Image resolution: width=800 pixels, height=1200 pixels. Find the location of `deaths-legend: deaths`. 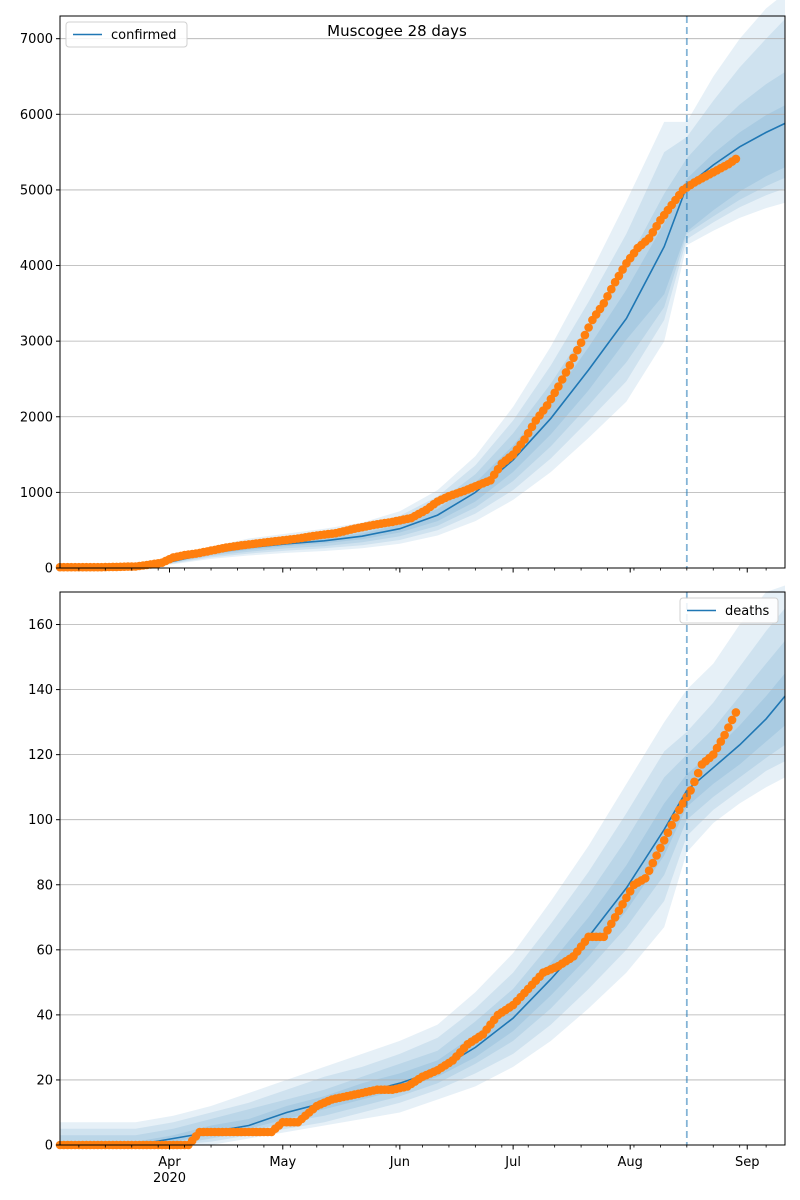

deaths-legend: deaths is located at coordinates (729, 610).